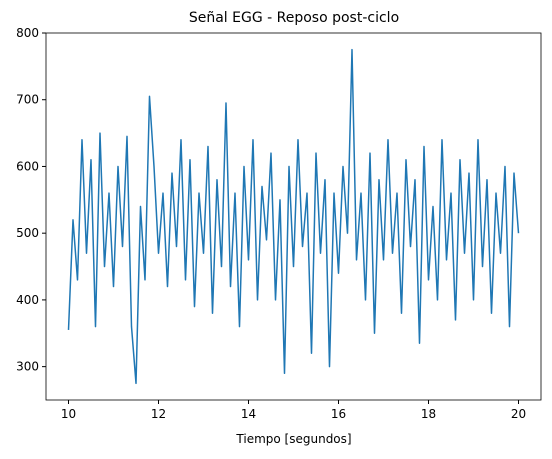 Image resolution: width=552 pixels, height=459 pixels. What do you see at coordinates (338, 414) in the screenshot?
I see `x-tick-label: 16` at bounding box center [338, 414].